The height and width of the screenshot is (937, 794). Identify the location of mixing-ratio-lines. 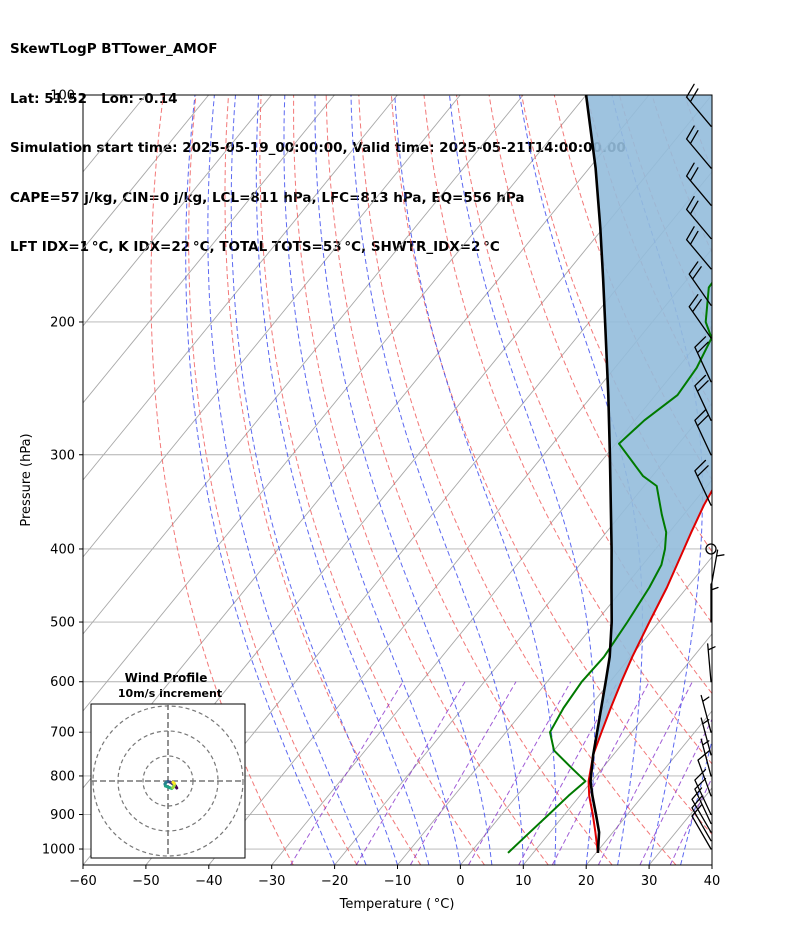
(501, 773).